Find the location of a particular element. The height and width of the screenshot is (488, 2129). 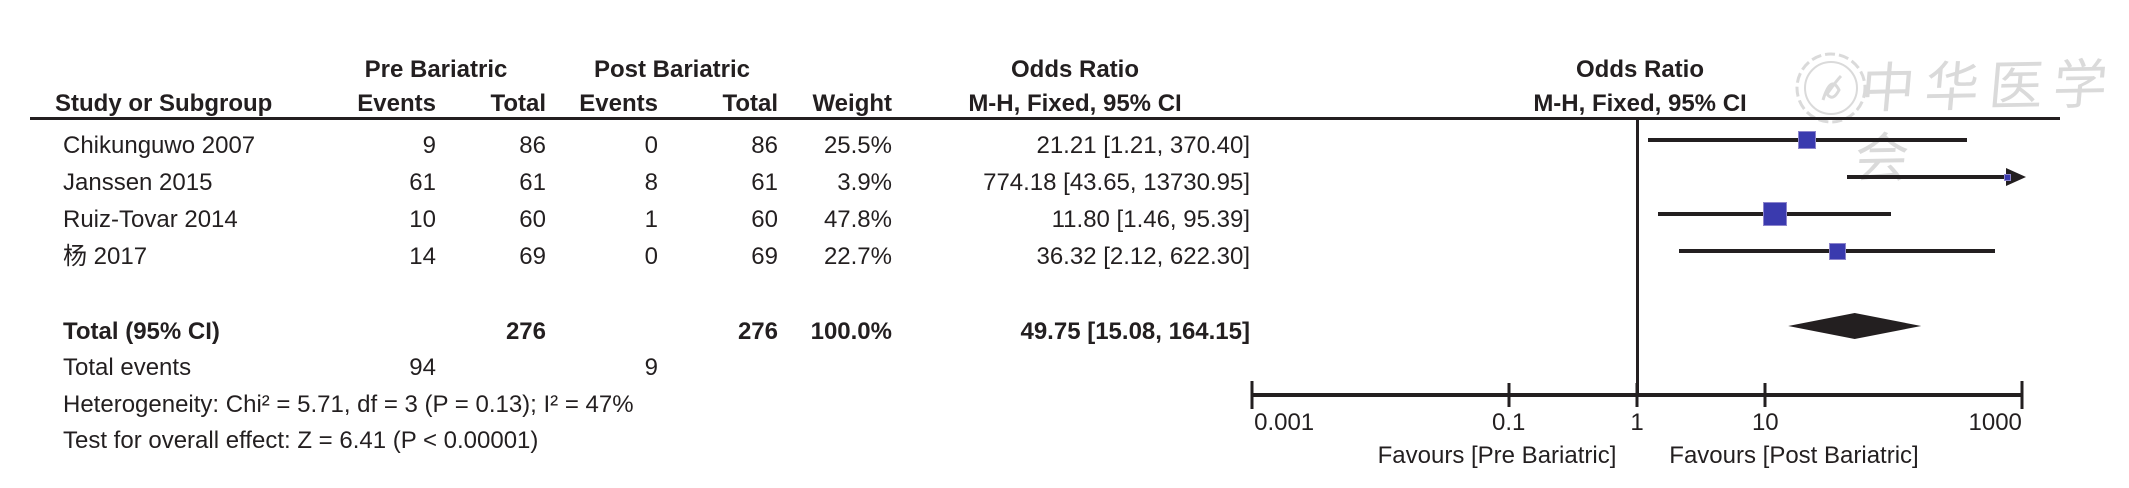

effect-header-left: Odds Ratio is located at coordinates (1075, 69).